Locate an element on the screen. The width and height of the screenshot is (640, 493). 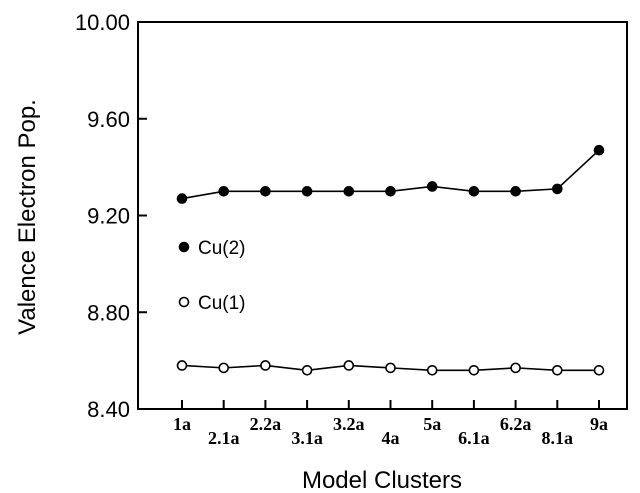
y-tick-label: 9.20 is located at coordinates (108, 216).